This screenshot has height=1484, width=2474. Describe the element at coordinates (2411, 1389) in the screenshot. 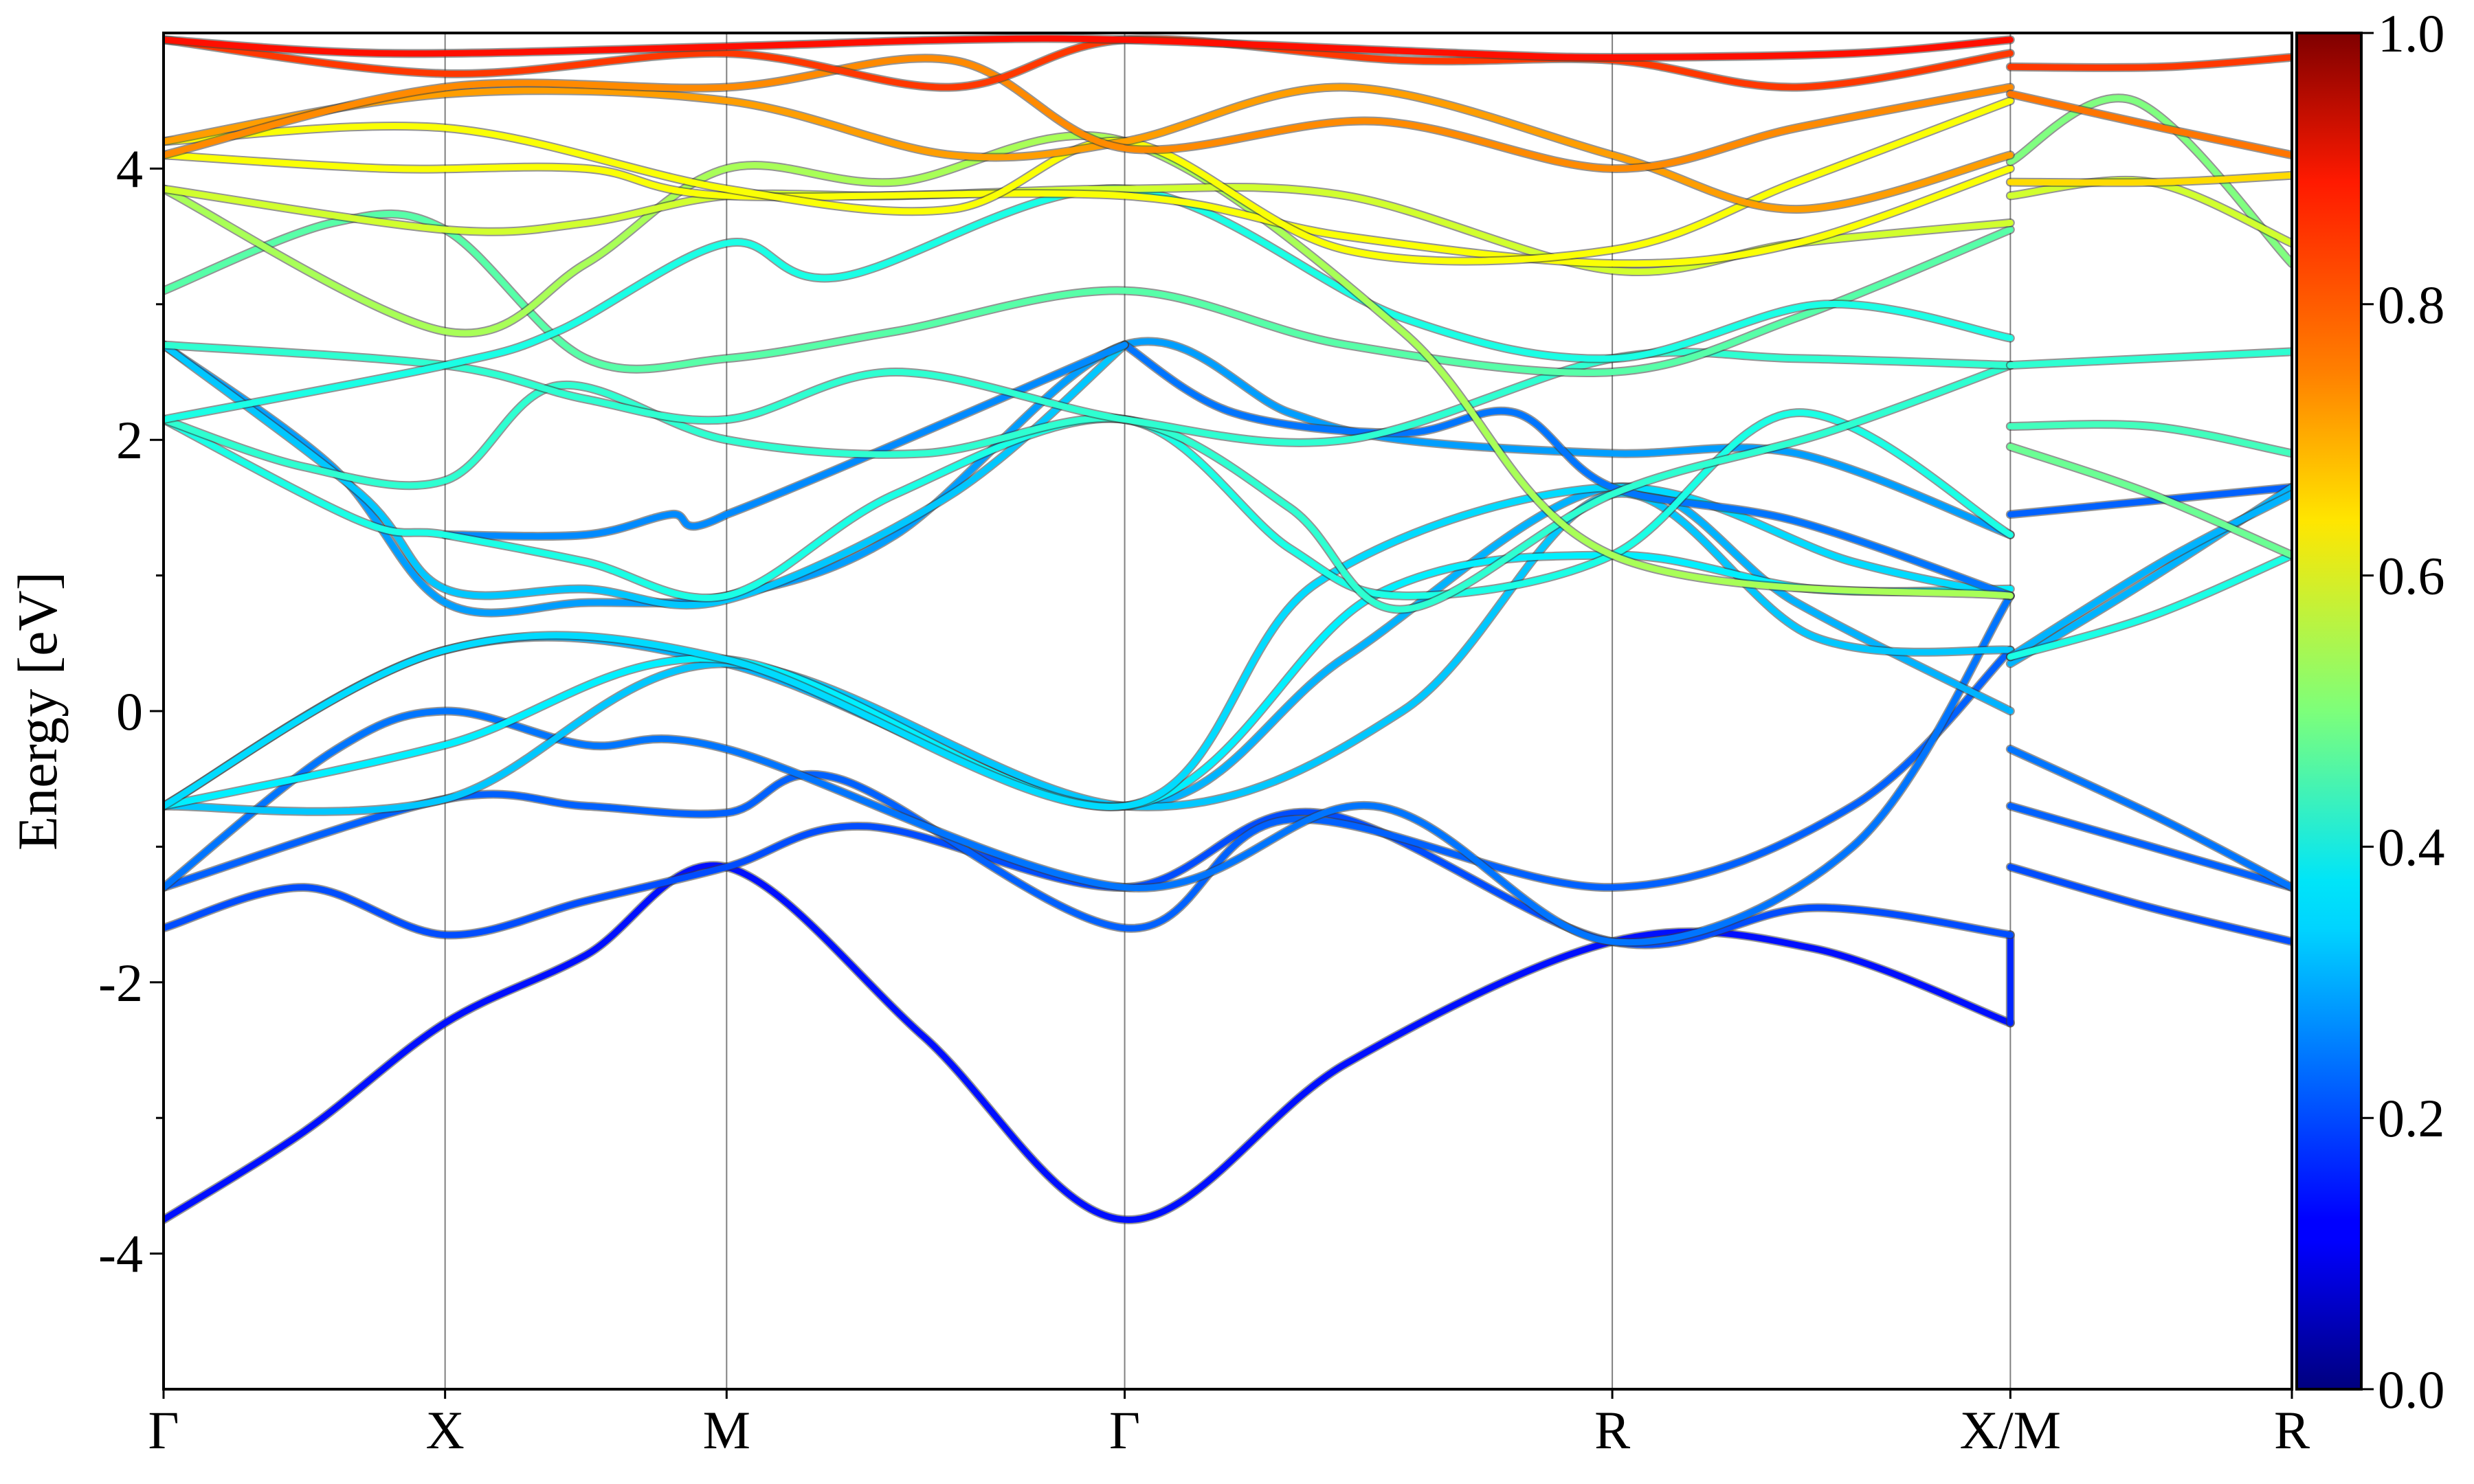

I see `colorbar-tick-label: 0.0` at that location.